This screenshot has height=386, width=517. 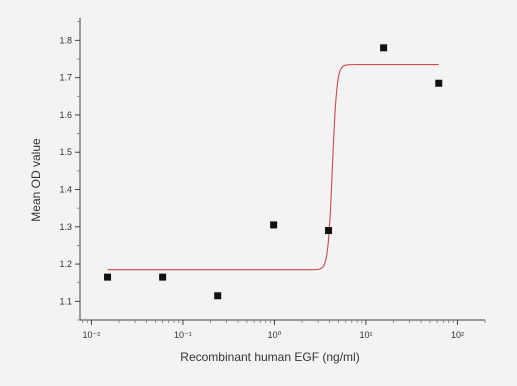 What do you see at coordinates (275, 335) in the screenshot?
I see `x-tick-label-2: 10⁰` at bounding box center [275, 335].